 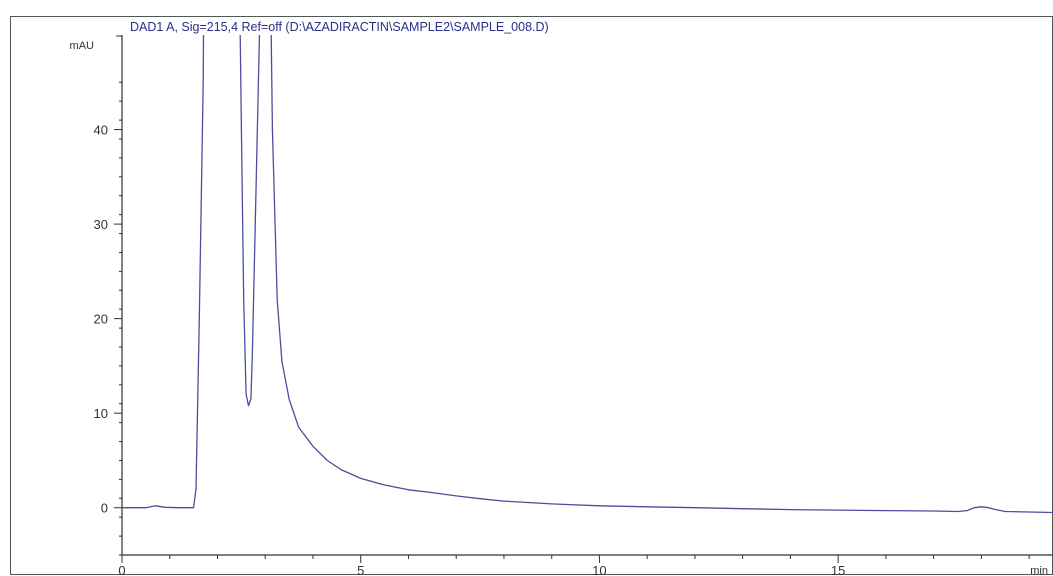 What do you see at coordinates (360, 569) in the screenshot?
I see `x-tick-label: 5` at bounding box center [360, 569].